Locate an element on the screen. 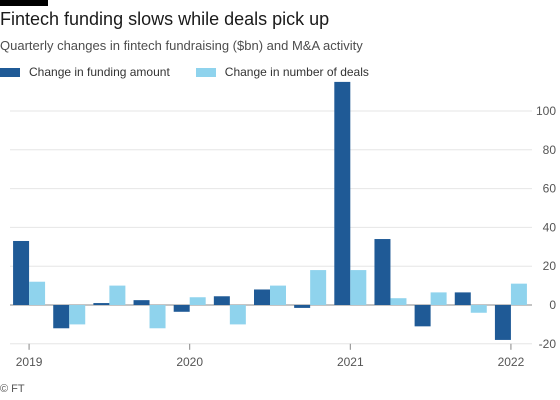  legend-item-funding: Change in funding amount is located at coordinates (85, 72).